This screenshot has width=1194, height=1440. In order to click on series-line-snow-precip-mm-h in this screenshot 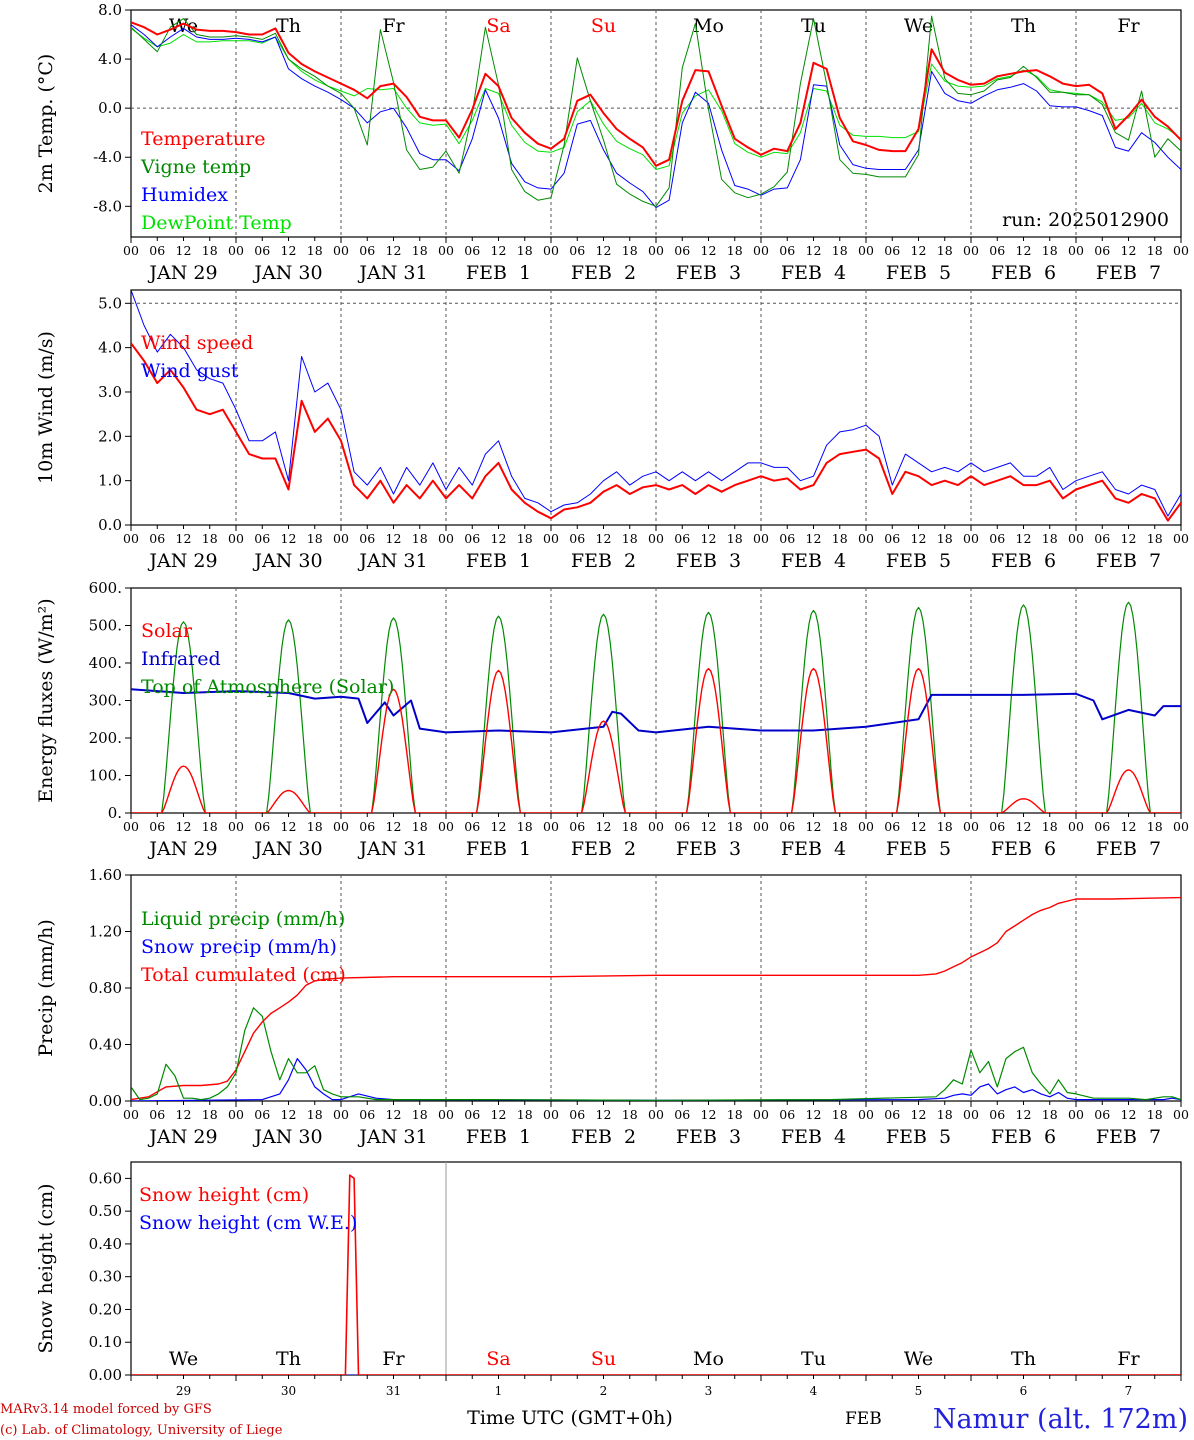, I will do `click(656, 1079)`.